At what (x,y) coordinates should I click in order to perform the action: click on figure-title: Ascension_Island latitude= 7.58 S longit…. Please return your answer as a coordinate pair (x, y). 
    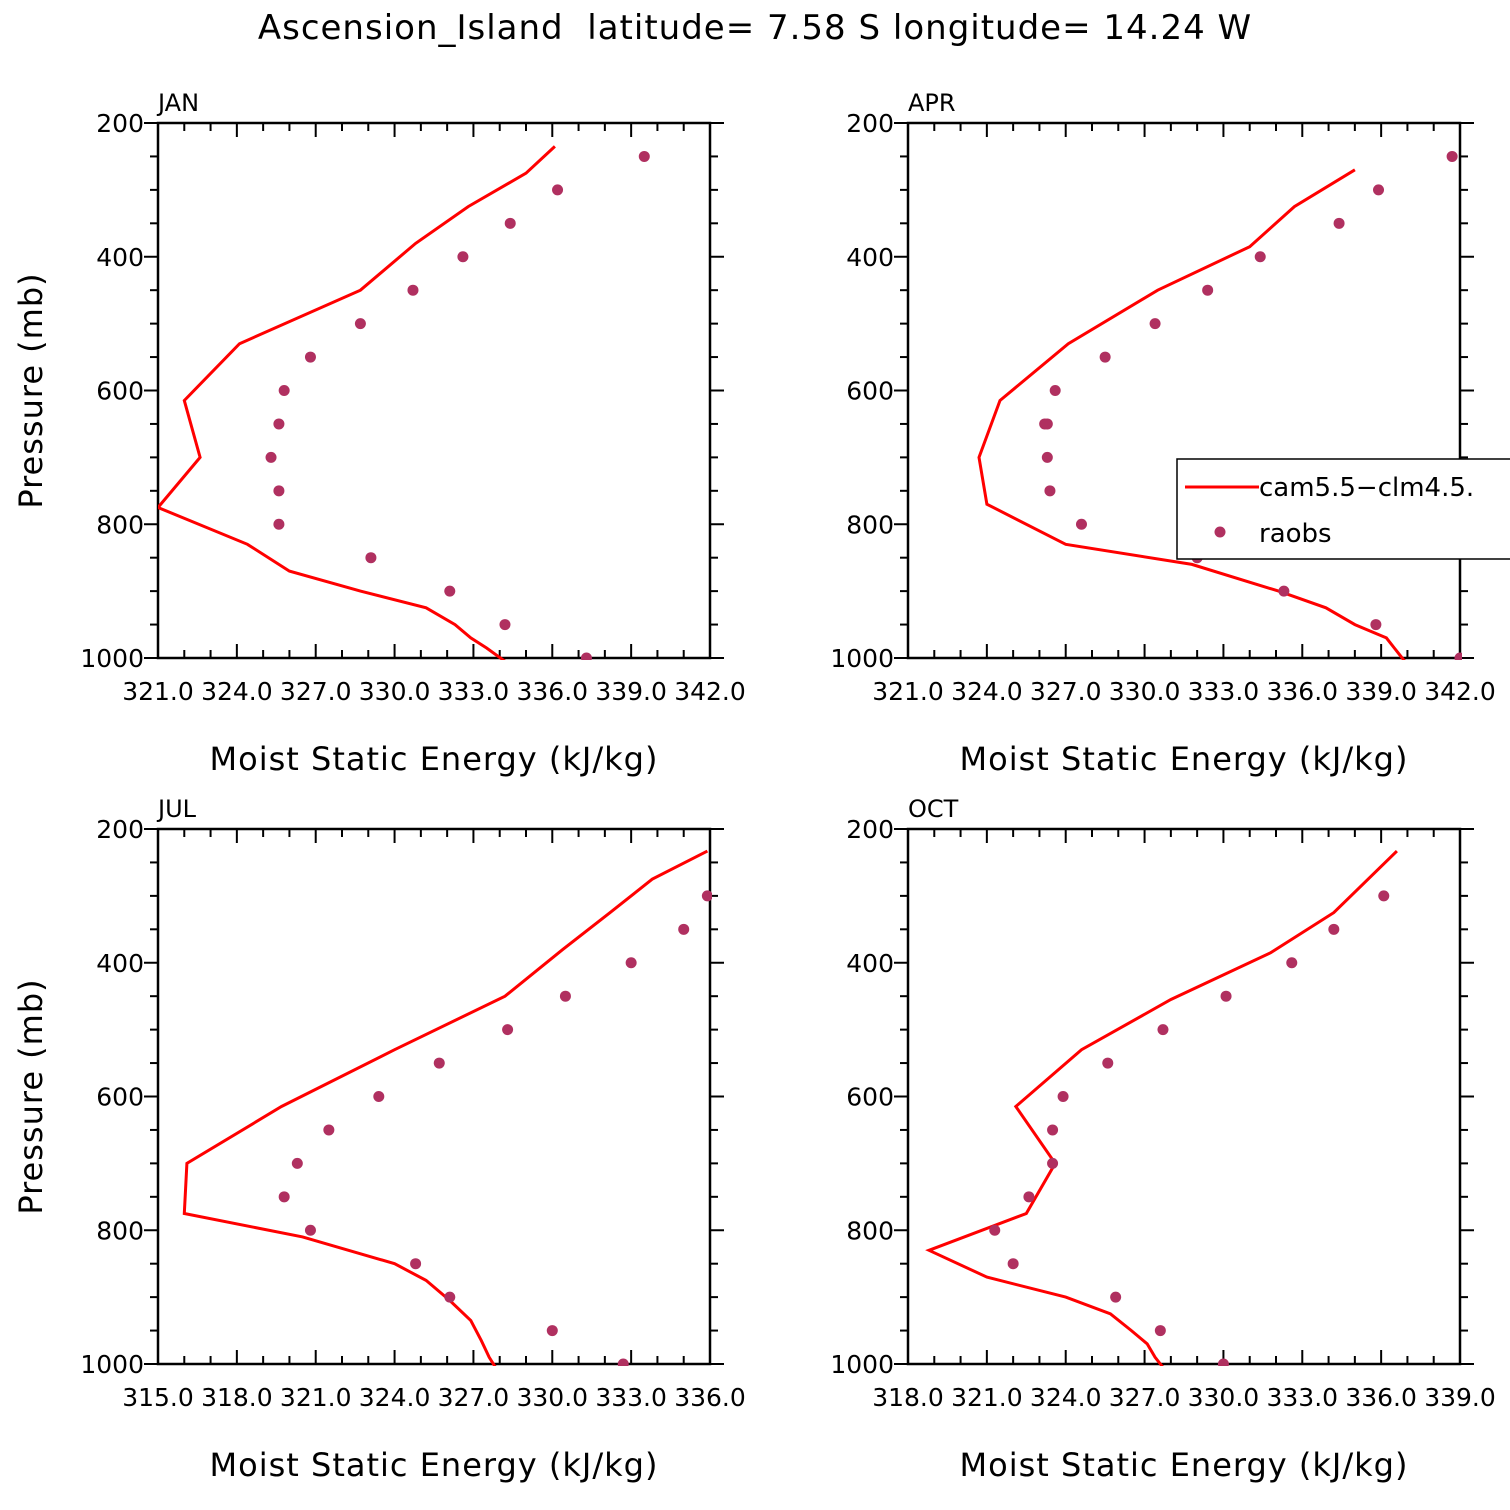
    Looking at the image, I should click on (755, 28).